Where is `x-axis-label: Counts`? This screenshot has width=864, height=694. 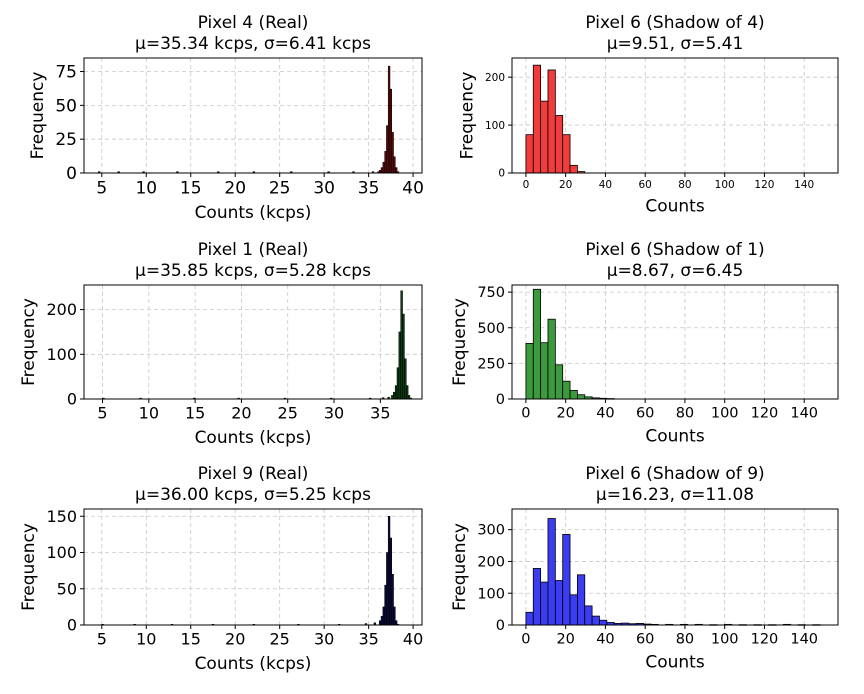 x-axis-label: Counts is located at coordinates (674, 207).